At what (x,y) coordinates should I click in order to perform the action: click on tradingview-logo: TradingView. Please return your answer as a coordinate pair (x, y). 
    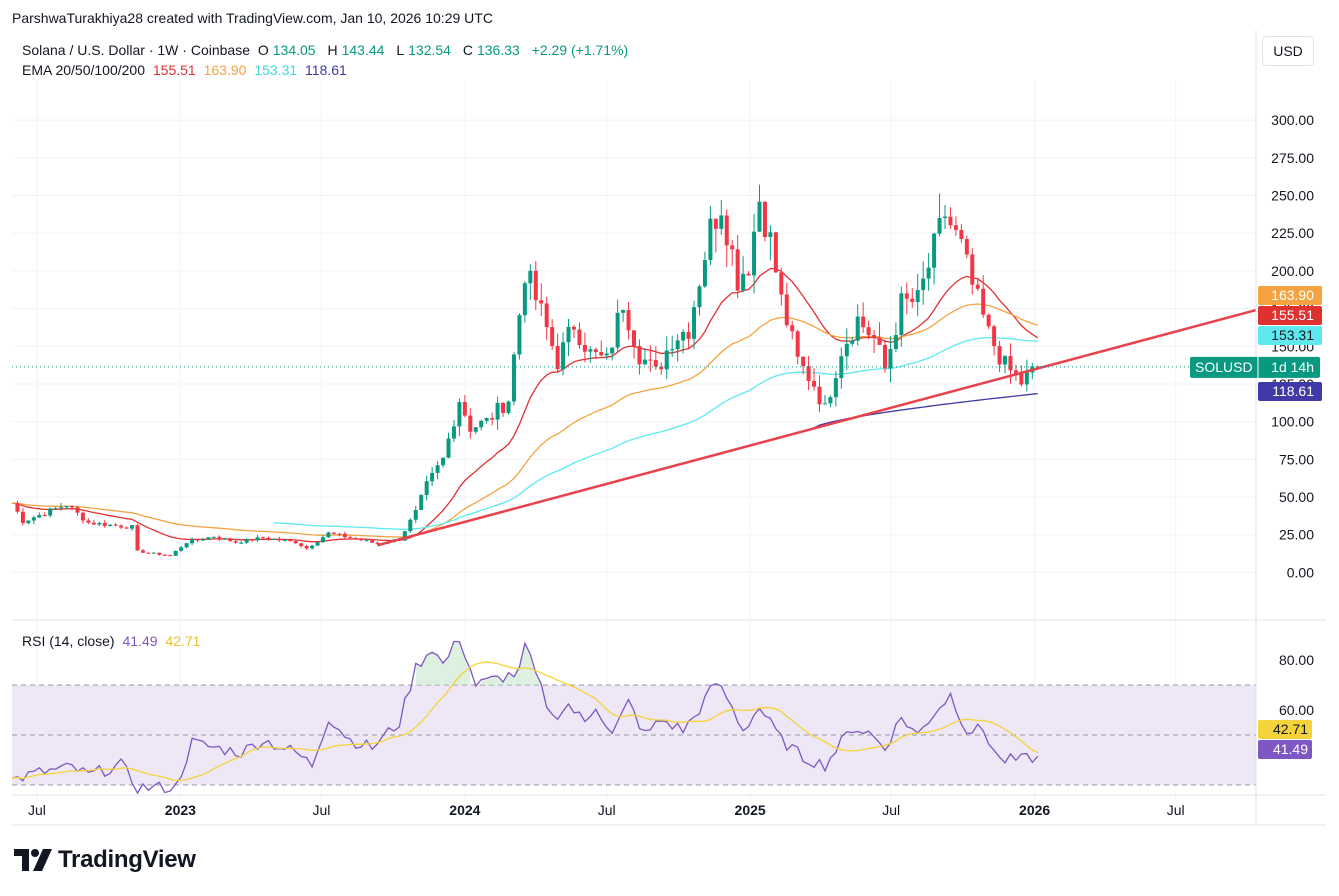
    Looking at the image, I should click on (105, 860).